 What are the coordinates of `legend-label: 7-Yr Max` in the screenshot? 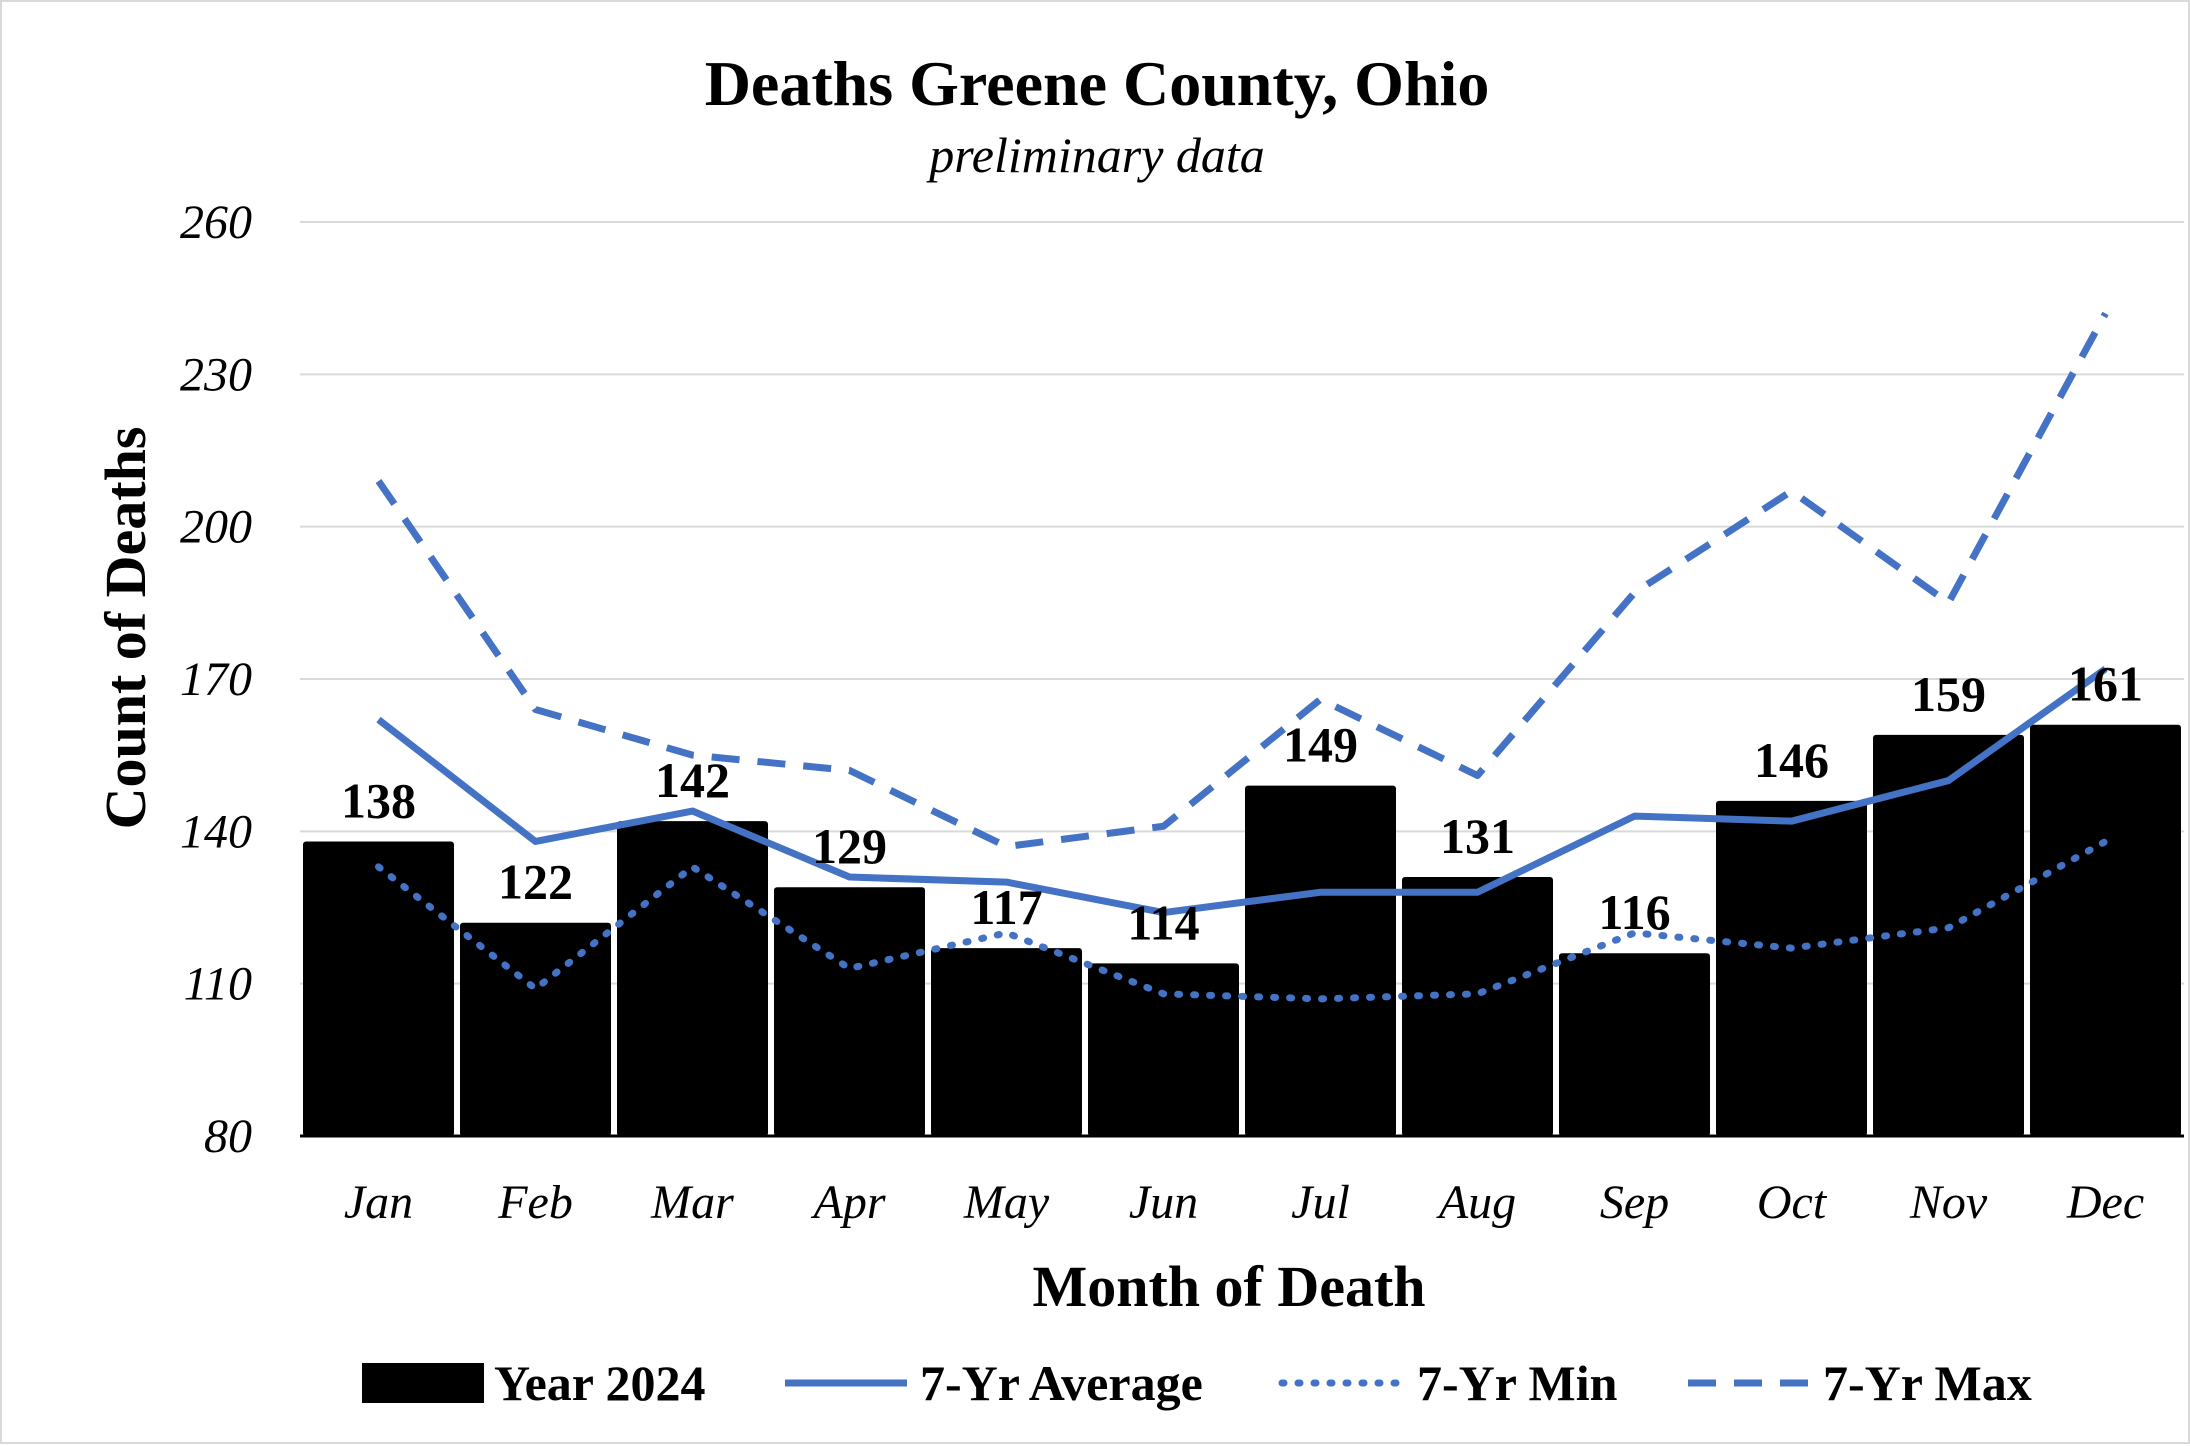 It's located at (1927, 1383).